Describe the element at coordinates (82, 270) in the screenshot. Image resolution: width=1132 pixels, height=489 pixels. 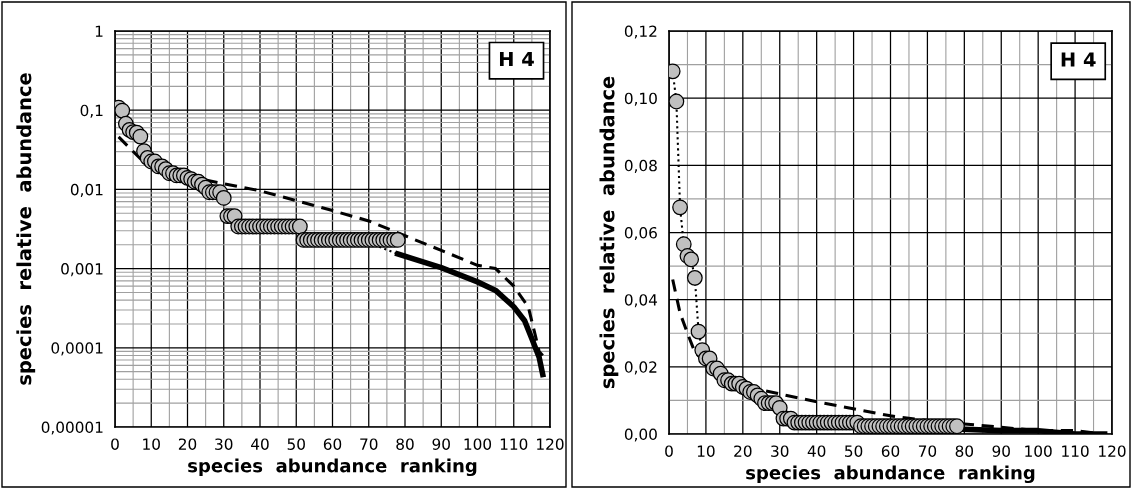
I see `y-tick-label: 0,001` at that location.